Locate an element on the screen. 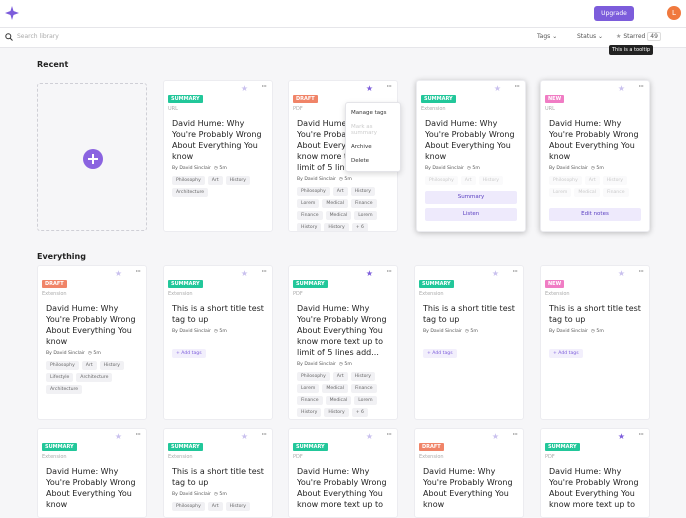 The width and height of the screenshot is (686, 518). avatar: L is located at coordinates (674, 13).